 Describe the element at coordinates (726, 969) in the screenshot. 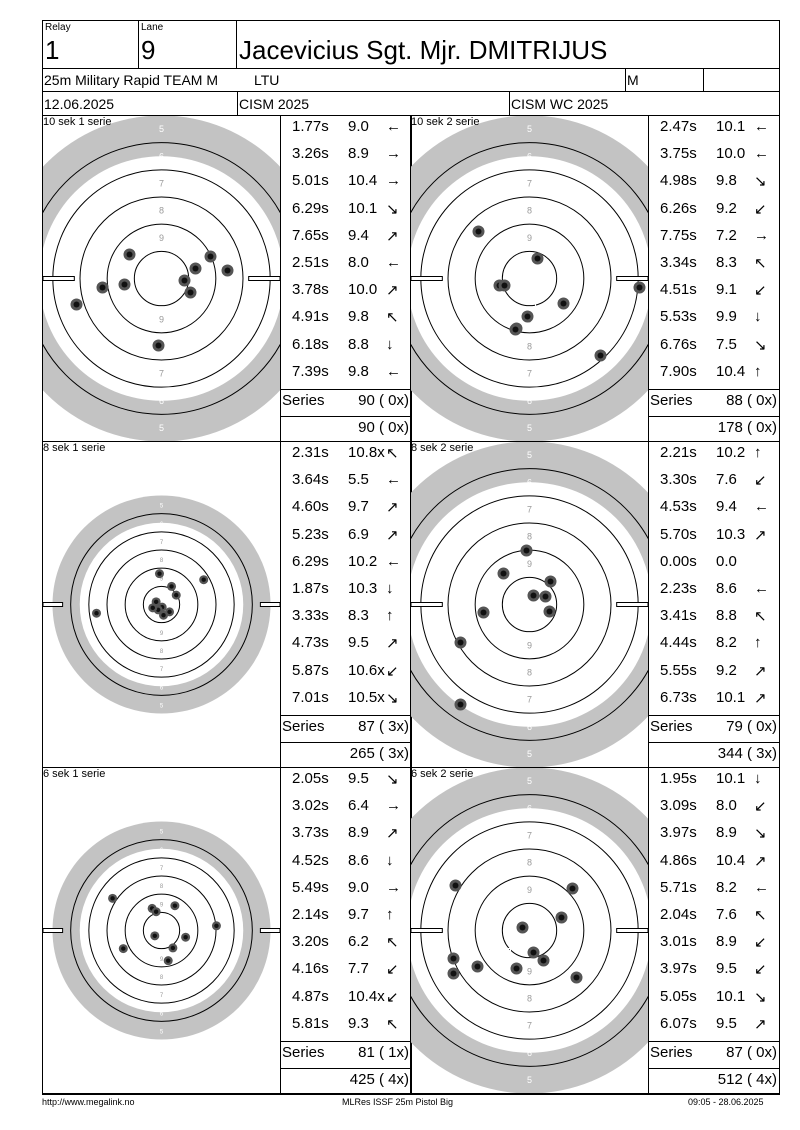

I see `shot-score: 9.5` at that location.